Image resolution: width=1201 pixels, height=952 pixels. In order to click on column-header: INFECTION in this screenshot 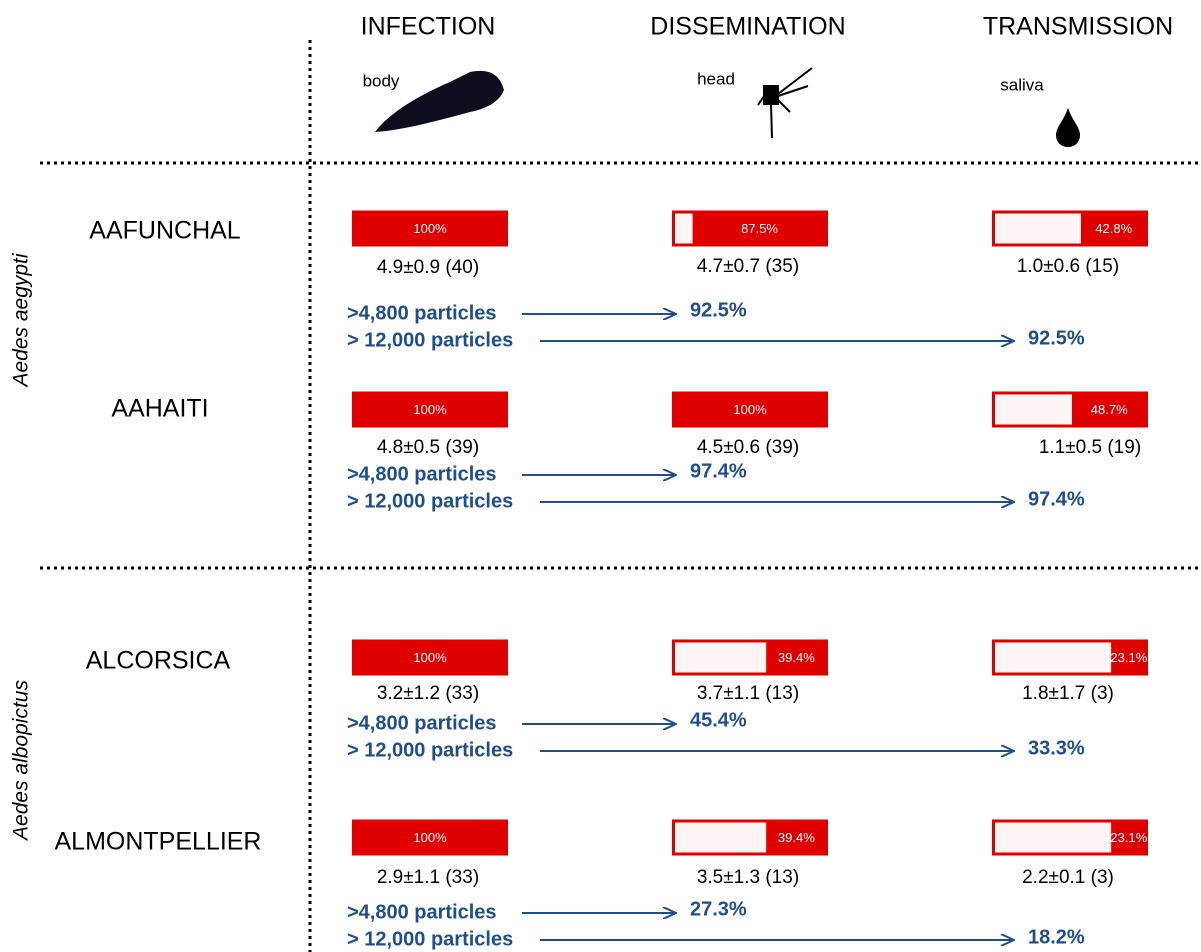, I will do `click(428, 27)`.